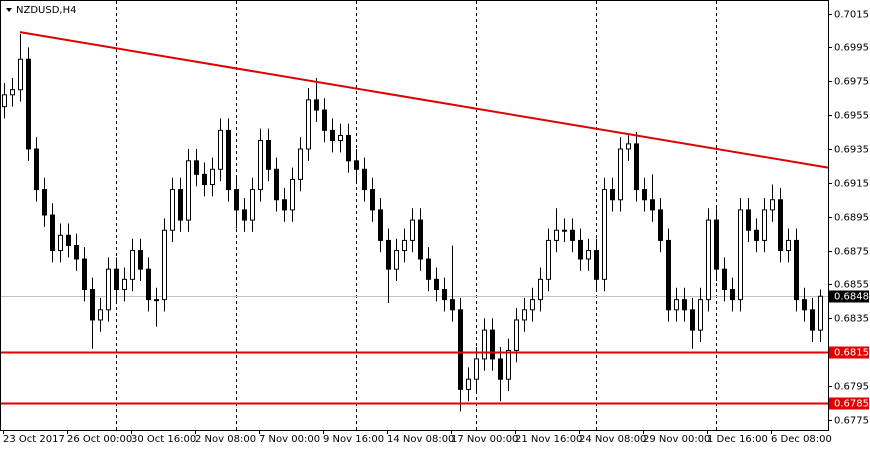 This screenshot has width=870, height=450. Describe the element at coordinates (163, 439) in the screenshot. I see `x-tick-label: 30 Oct 16:00` at that location.